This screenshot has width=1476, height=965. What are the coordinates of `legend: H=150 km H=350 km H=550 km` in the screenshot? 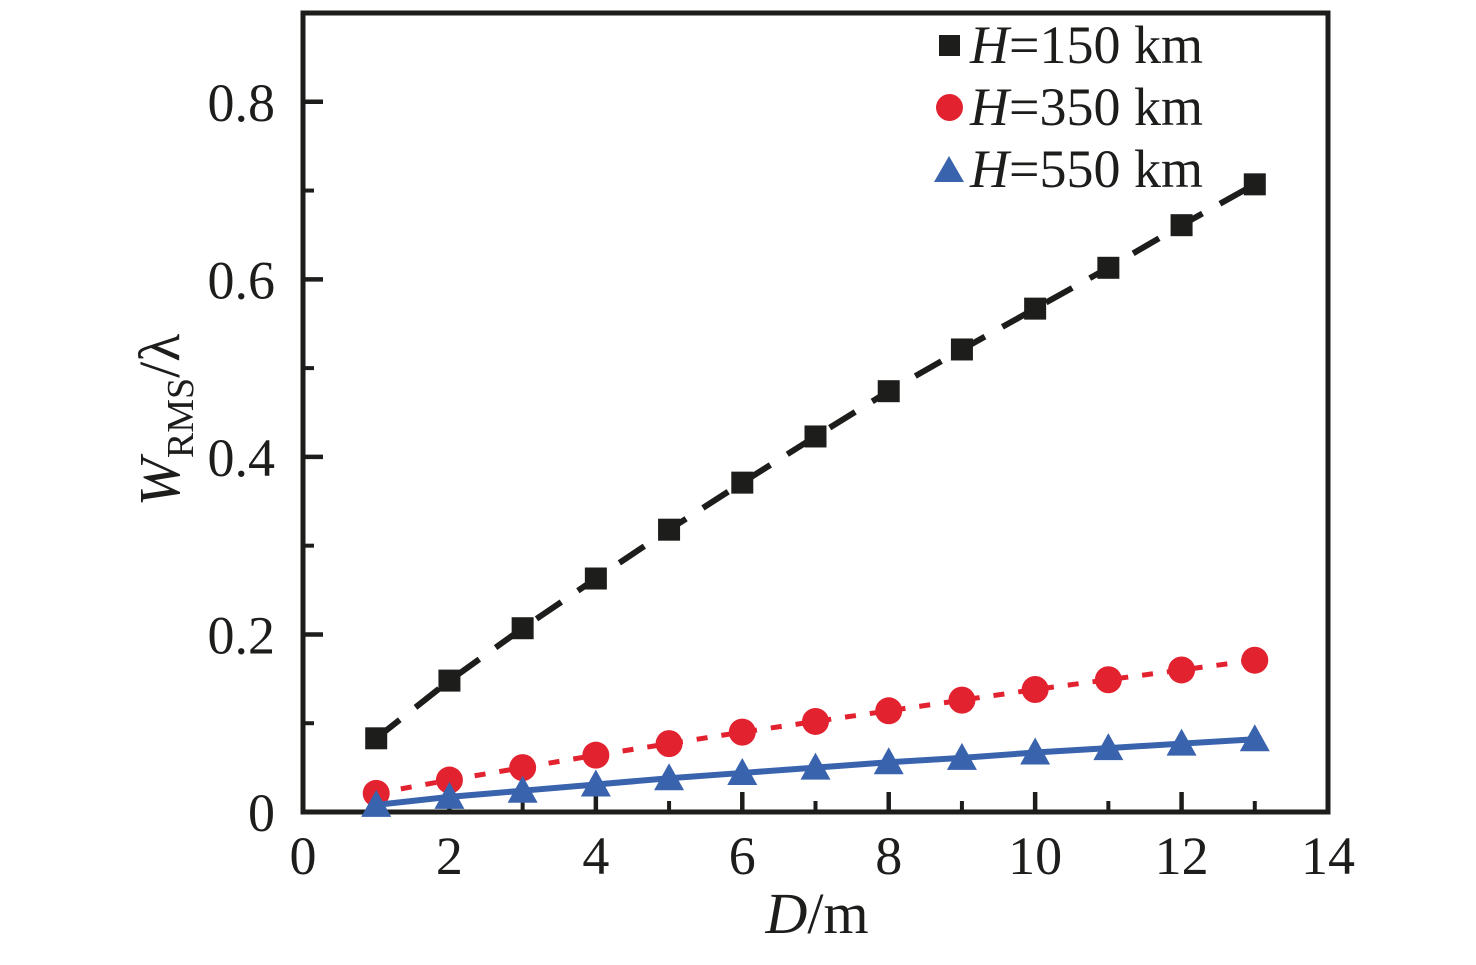 It's located at (1065, 107).